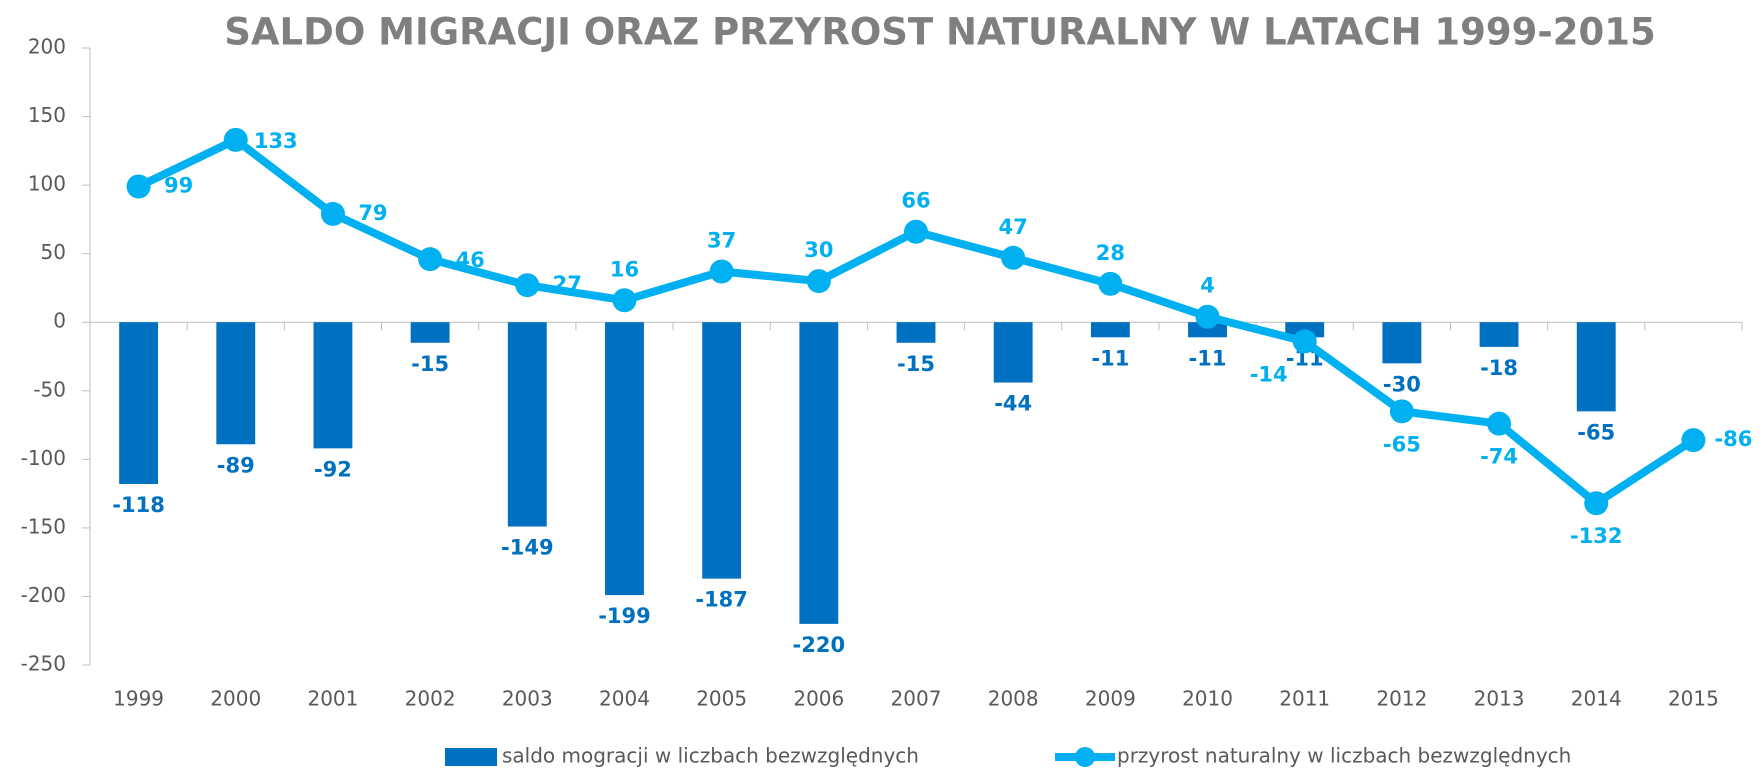  What do you see at coordinates (567, 284) in the screenshot?
I see `line-label: 27` at bounding box center [567, 284].